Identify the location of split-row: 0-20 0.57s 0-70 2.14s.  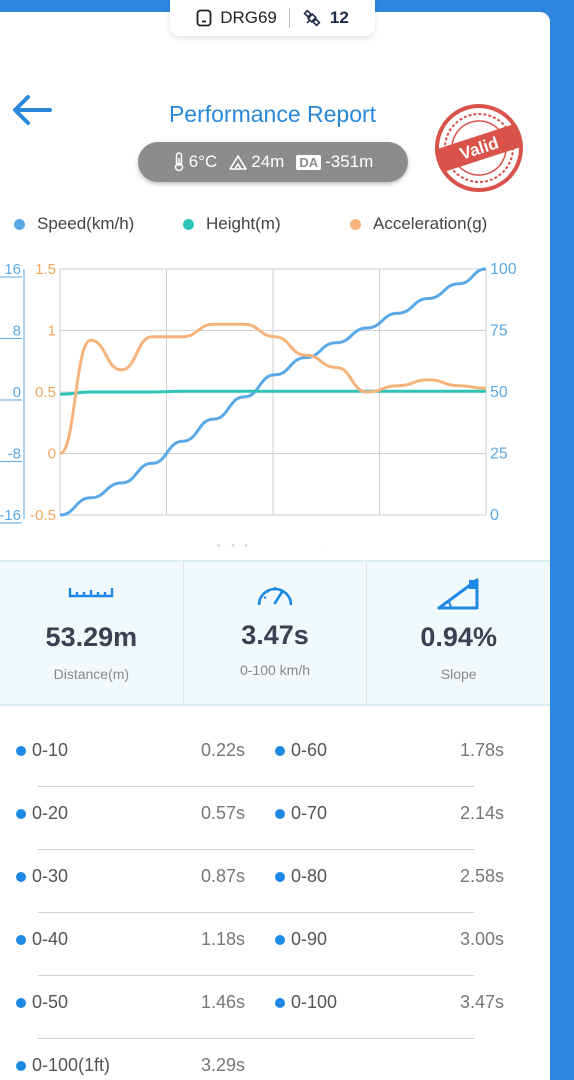
(275, 817).